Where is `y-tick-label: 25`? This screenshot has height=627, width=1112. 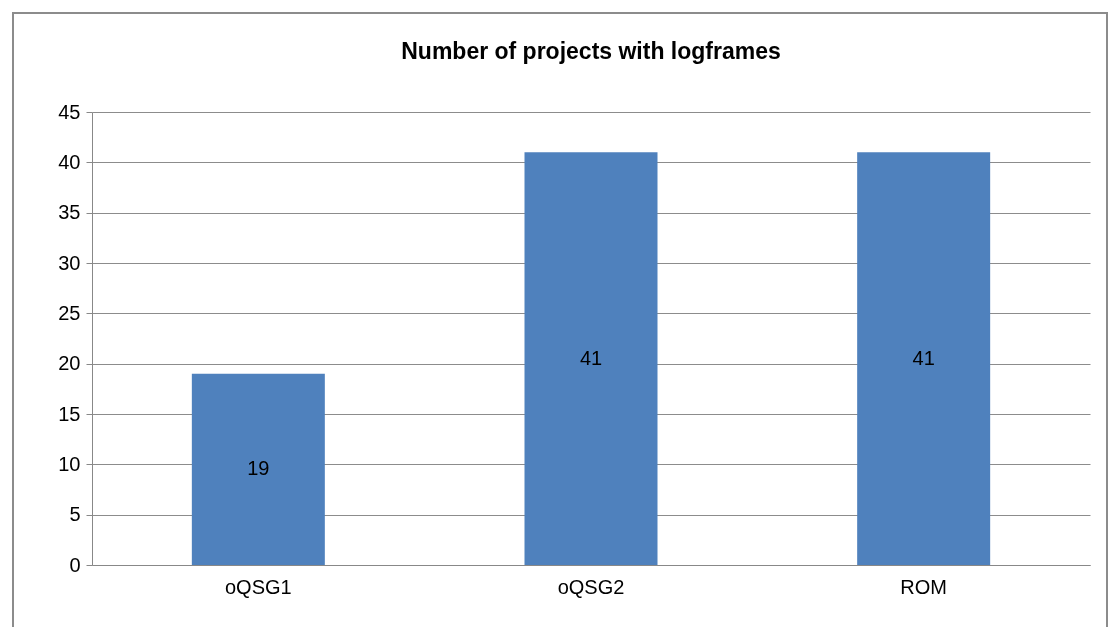 y-tick-label: 25 is located at coordinates (69, 312).